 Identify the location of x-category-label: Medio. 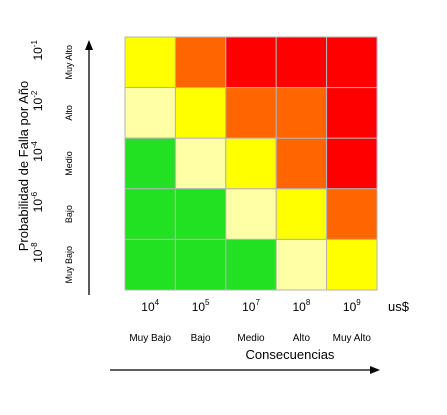
(251, 338).